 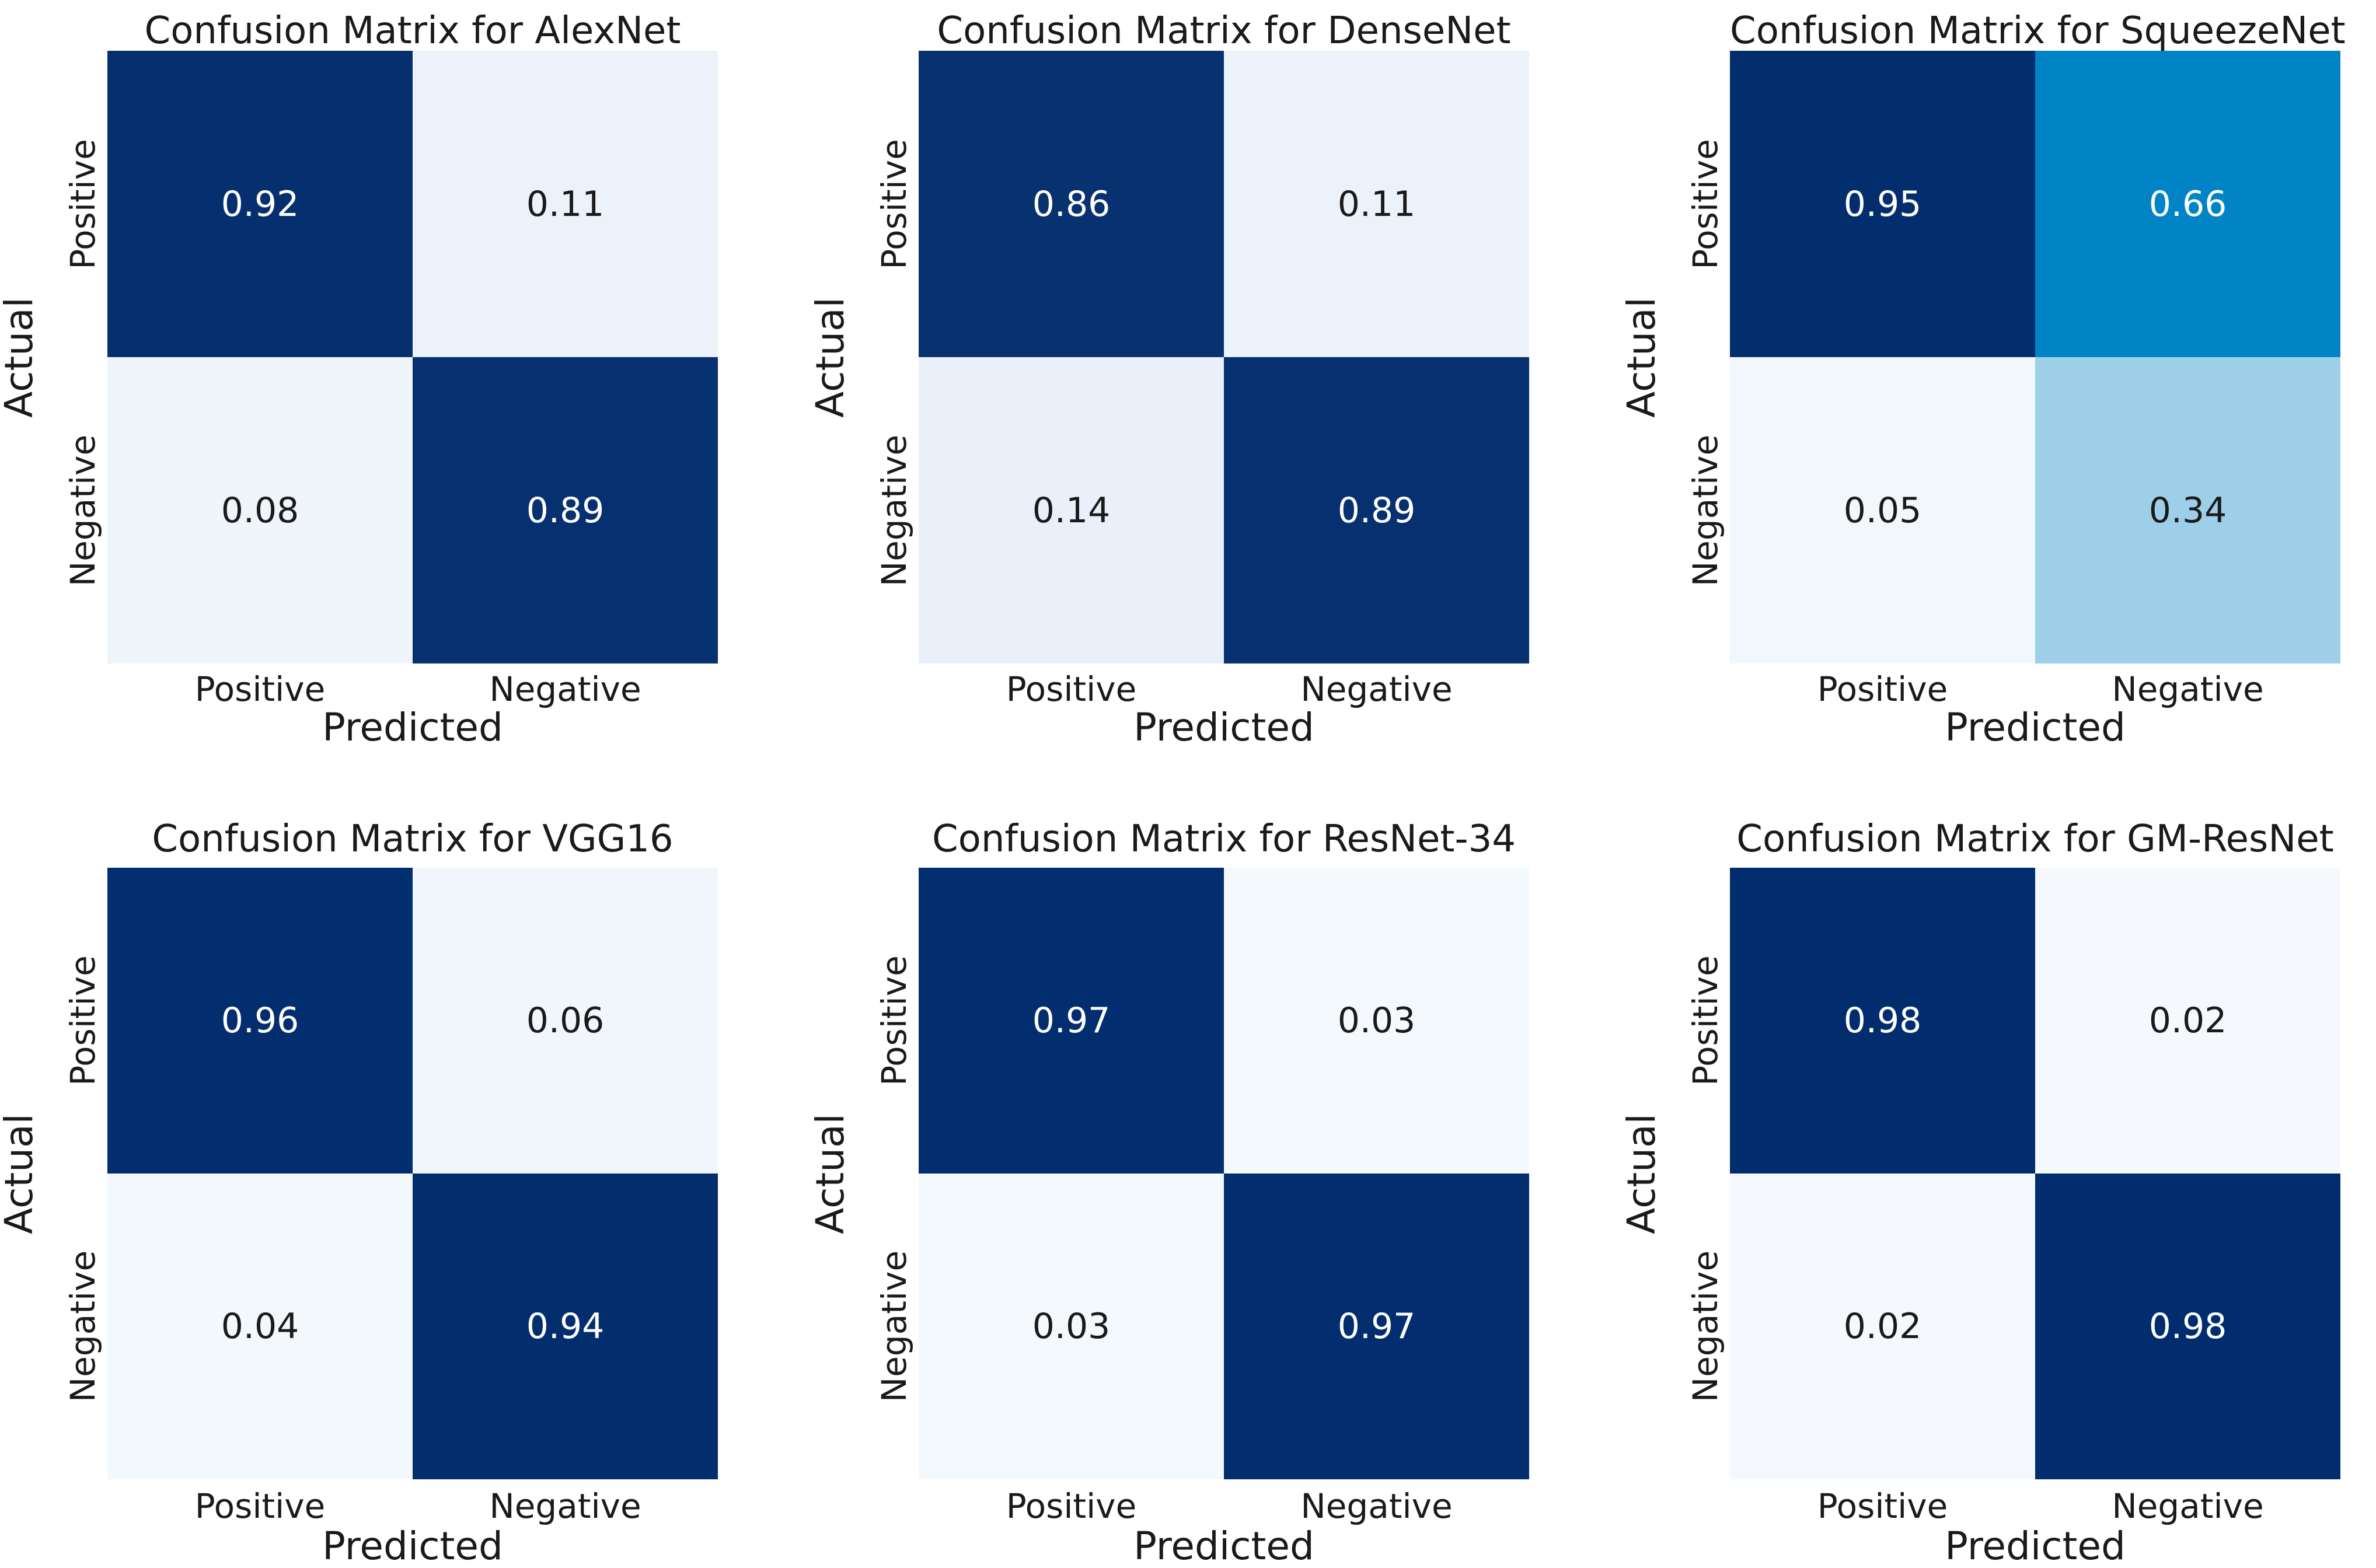 I want to click on cell-neg-pos: 0.02, so click(x=1883, y=1327).